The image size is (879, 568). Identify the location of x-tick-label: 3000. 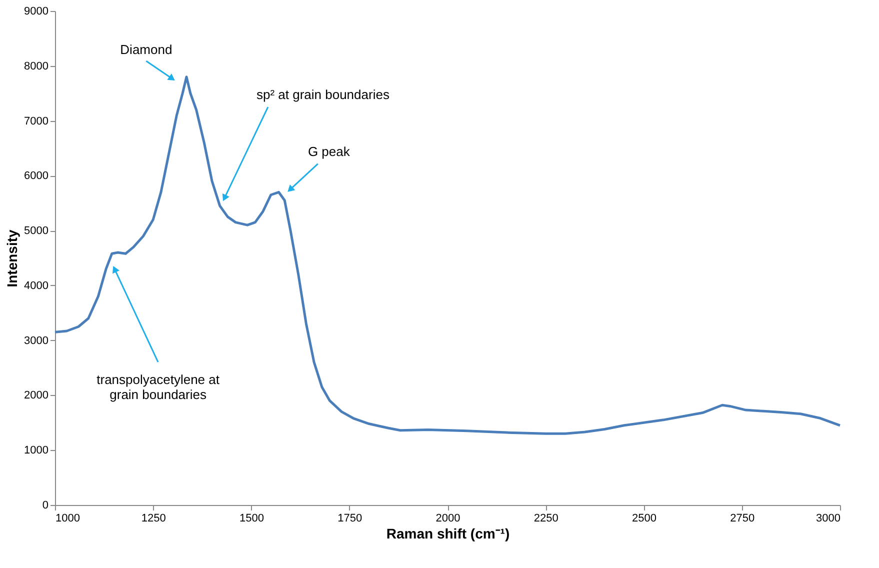
(828, 518).